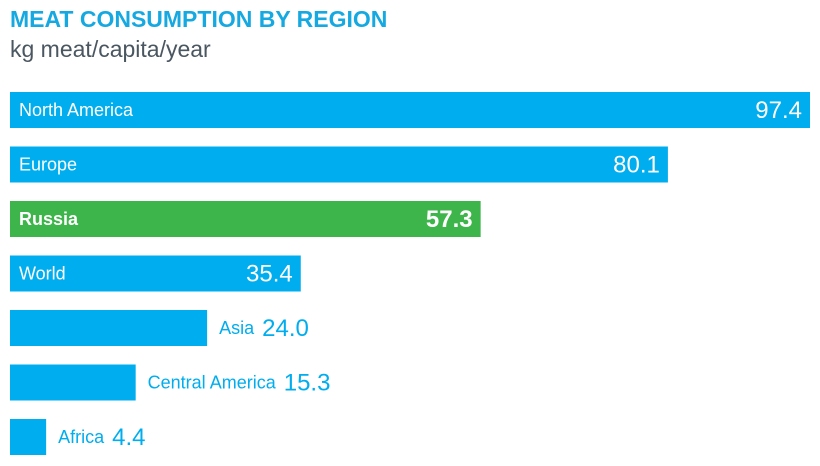  What do you see at coordinates (237, 328) in the screenshot?
I see `category-label-asia: Asia` at bounding box center [237, 328].